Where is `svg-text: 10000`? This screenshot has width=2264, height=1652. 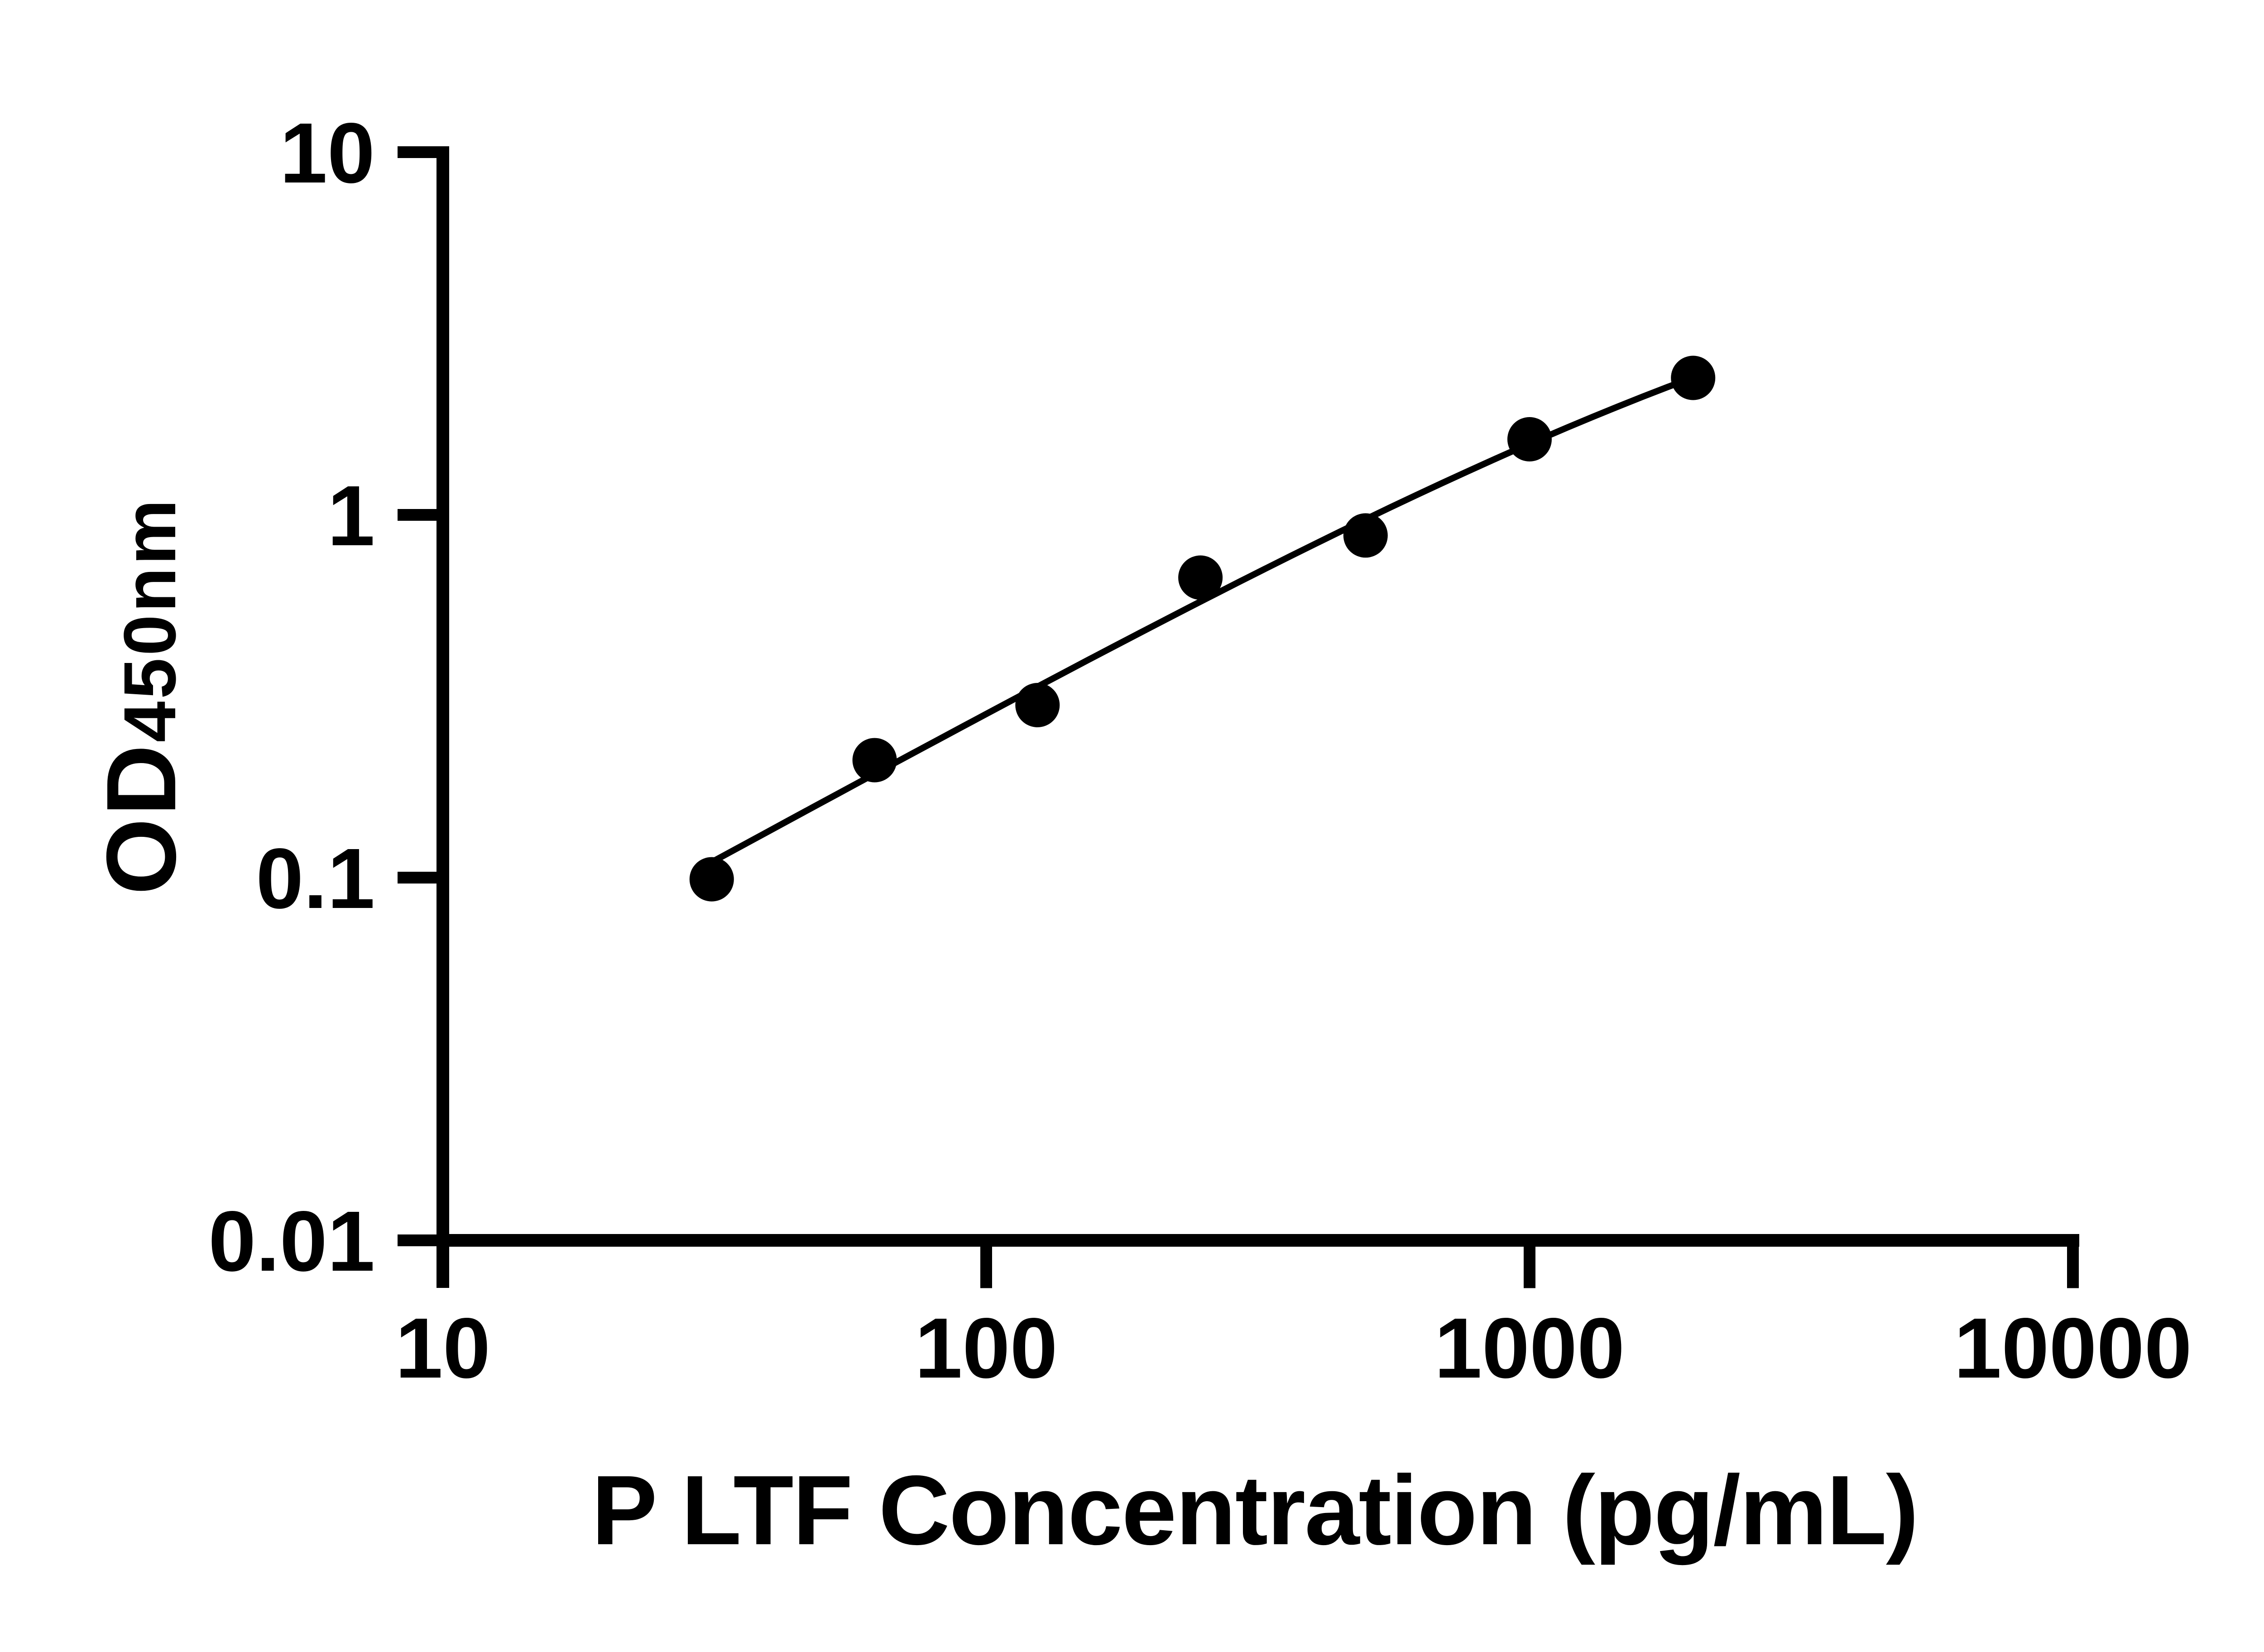 svg-text: 10000 is located at coordinates (2073, 1348).